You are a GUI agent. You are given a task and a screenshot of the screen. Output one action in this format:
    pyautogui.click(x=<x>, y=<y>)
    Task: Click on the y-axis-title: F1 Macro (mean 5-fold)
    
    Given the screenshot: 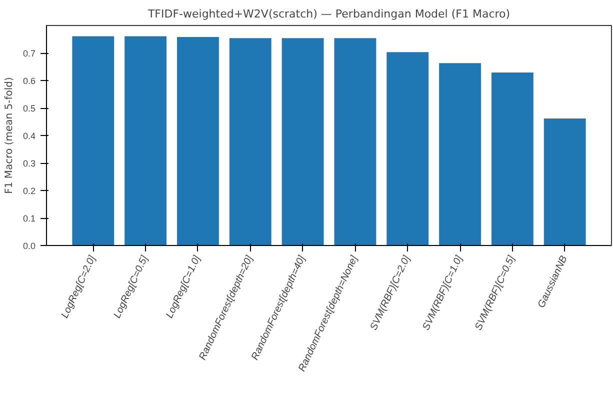 What is the action you would take?
    pyautogui.click(x=9, y=135)
    